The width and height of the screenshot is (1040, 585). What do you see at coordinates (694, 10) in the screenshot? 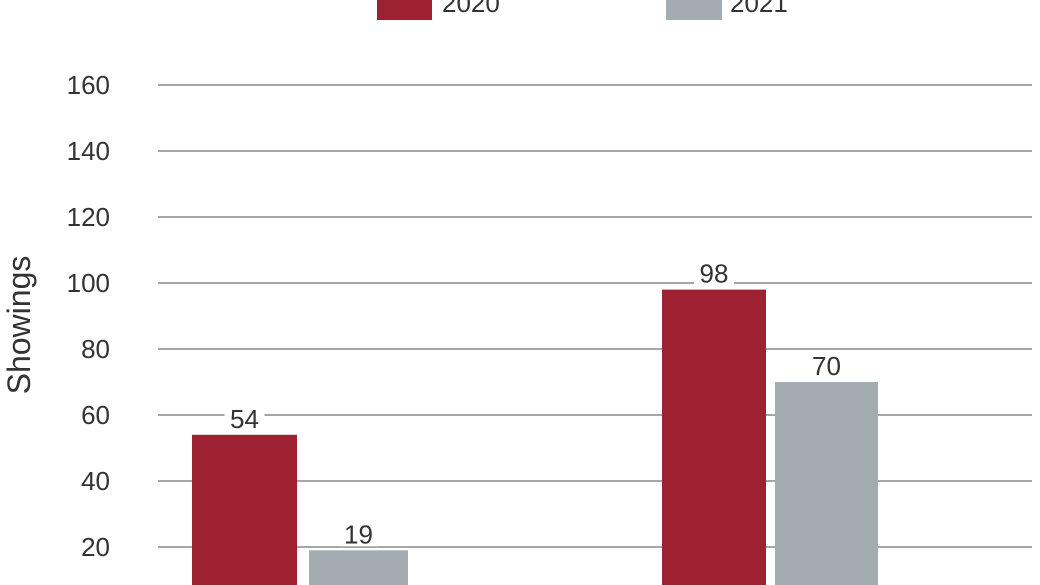
I see `legend-swatch-2021` at bounding box center [694, 10].